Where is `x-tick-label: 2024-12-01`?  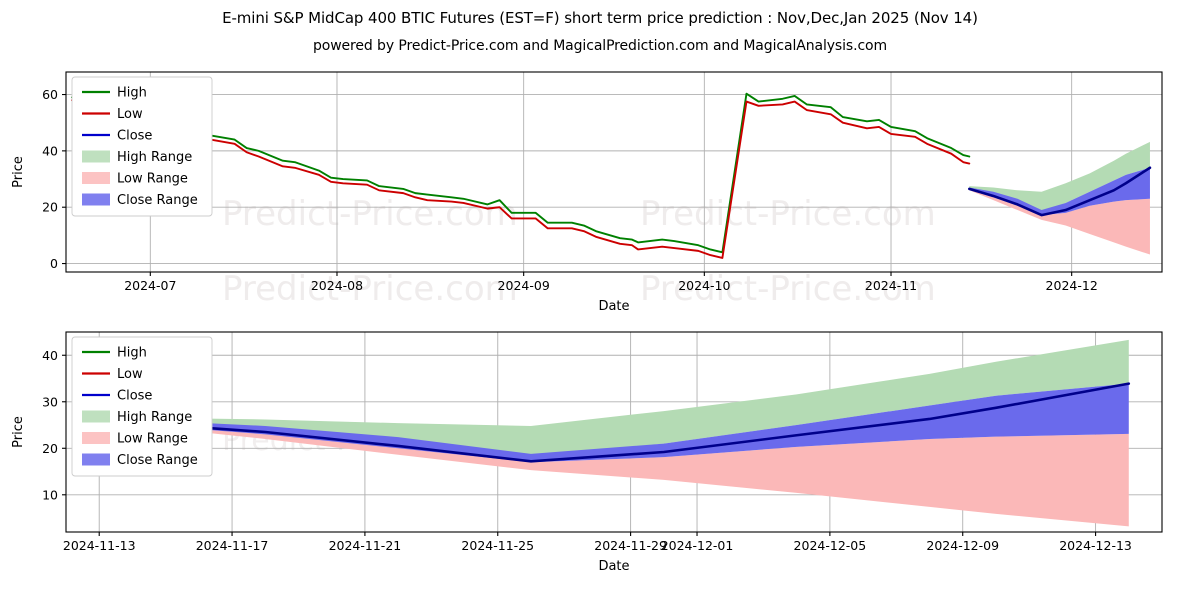 x-tick-label: 2024-12-01 is located at coordinates (697, 545).